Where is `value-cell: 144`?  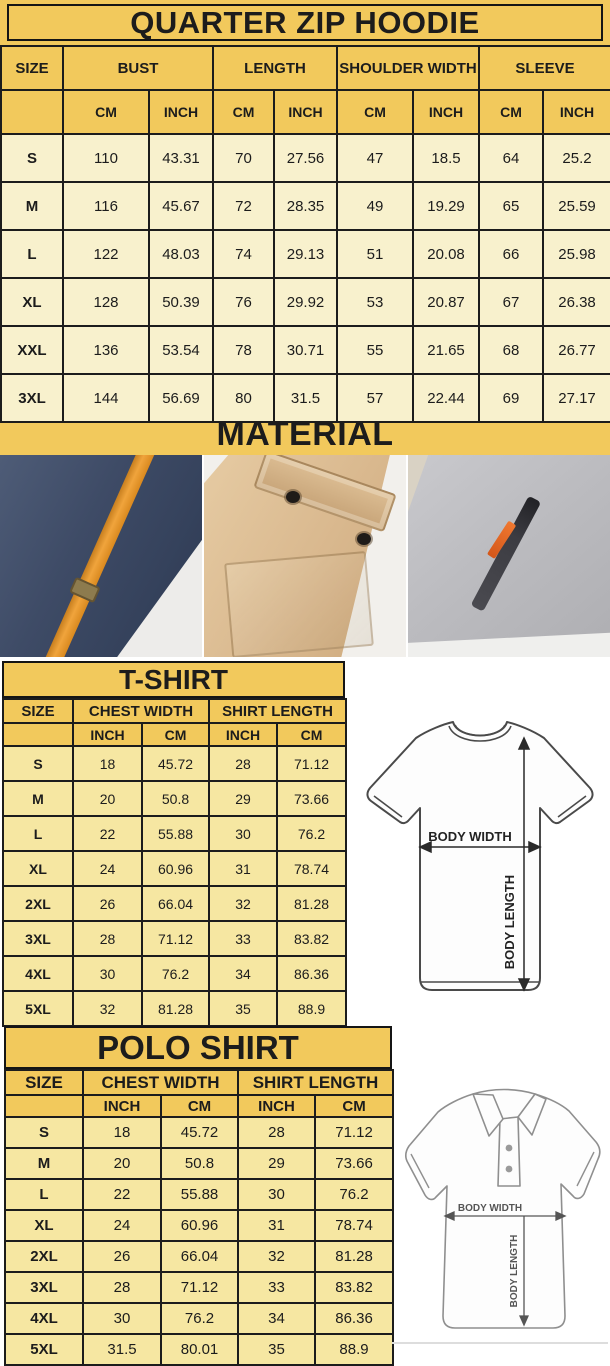
value-cell: 144 is located at coordinates (106, 398).